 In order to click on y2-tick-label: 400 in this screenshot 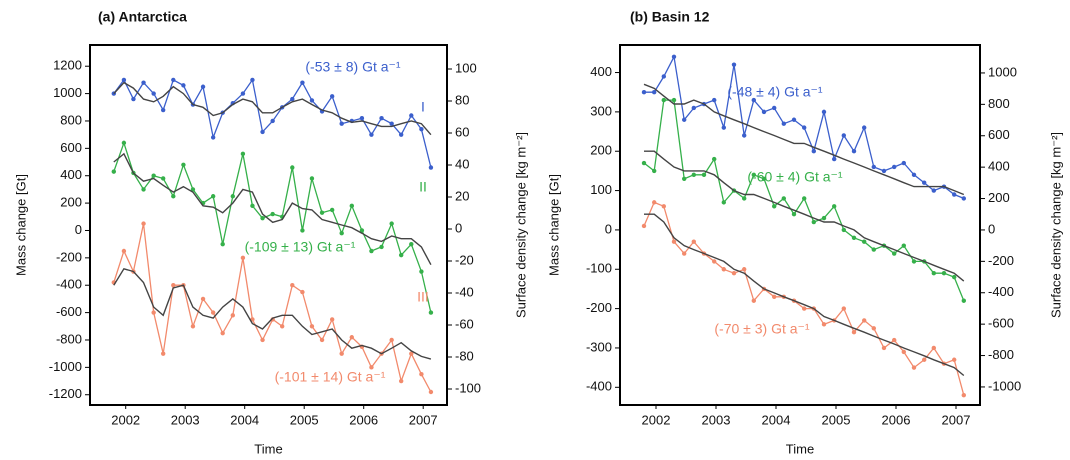, I will do `click(999, 166)`.